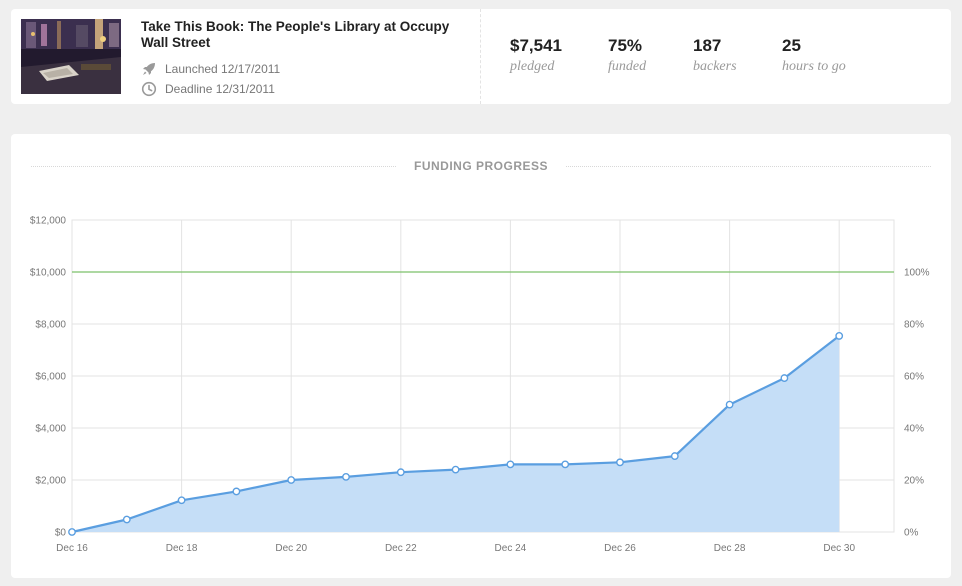 The width and height of the screenshot is (962, 586). What do you see at coordinates (223, 69) in the screenshot?
I see `launch-date: Launched 12/17/2011` at bounding box center [223, 69].